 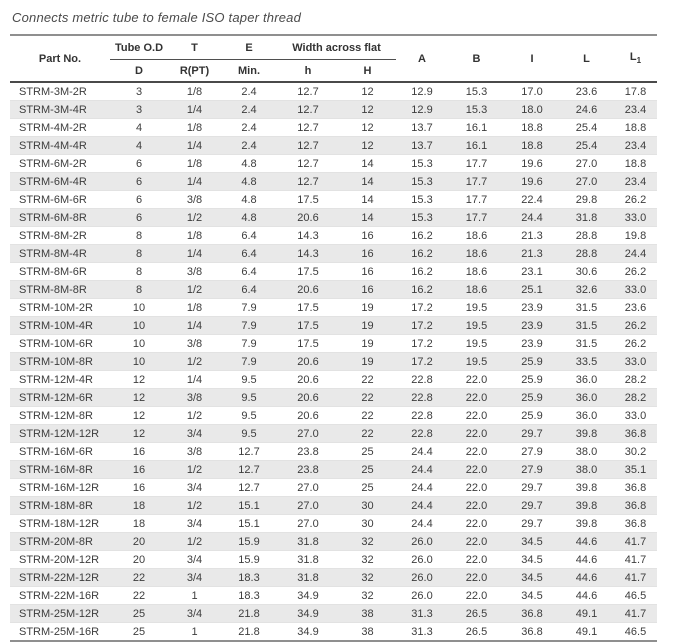 What do you see at coordinates (139, 109) in the screenshot?
I see `value-cell: 3` at bounding box center [139, 109].